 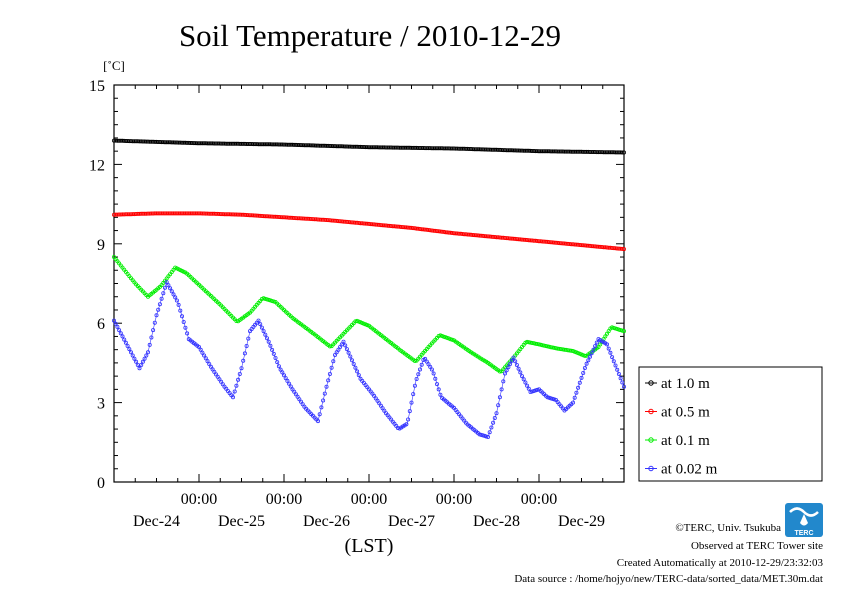 What do you see at coordinates (101, 245) in the screenshot?
I see `y-tick-label: 9` at bounding box center [101, 245].